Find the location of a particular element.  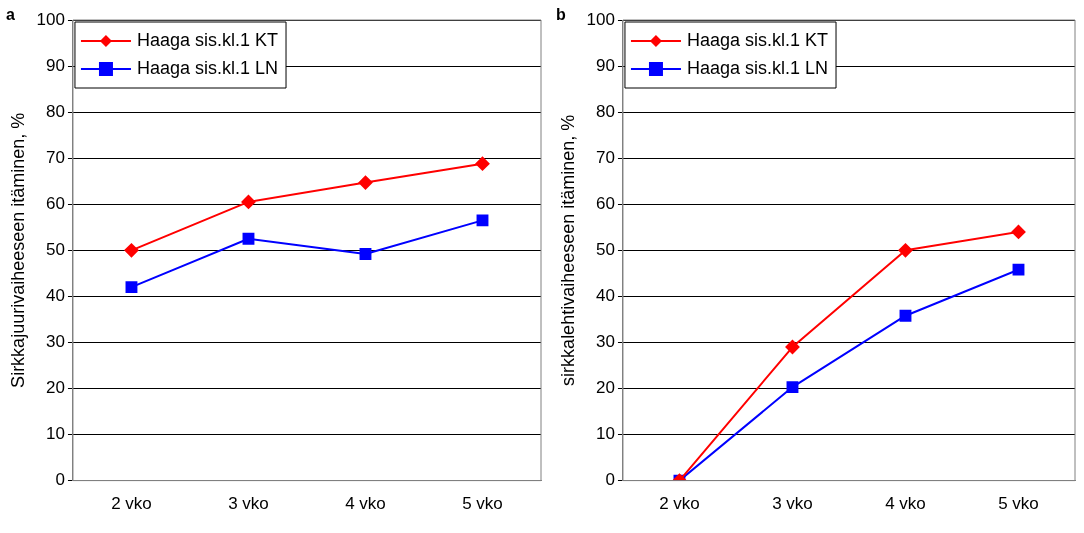

text: a is located at coordinates (10, 15).